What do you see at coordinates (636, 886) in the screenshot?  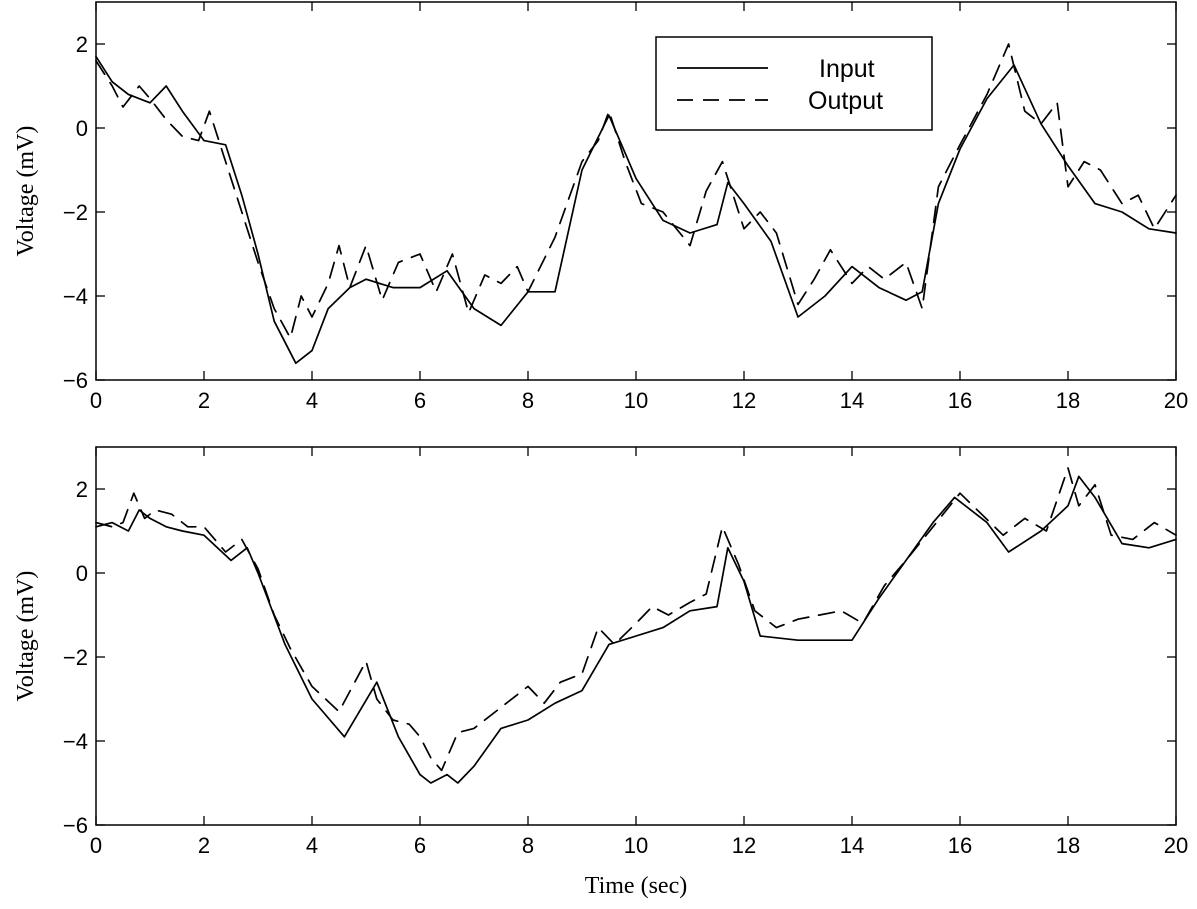 I see `x-axis-title: Time (sec)` at bounding box center [636, 886].